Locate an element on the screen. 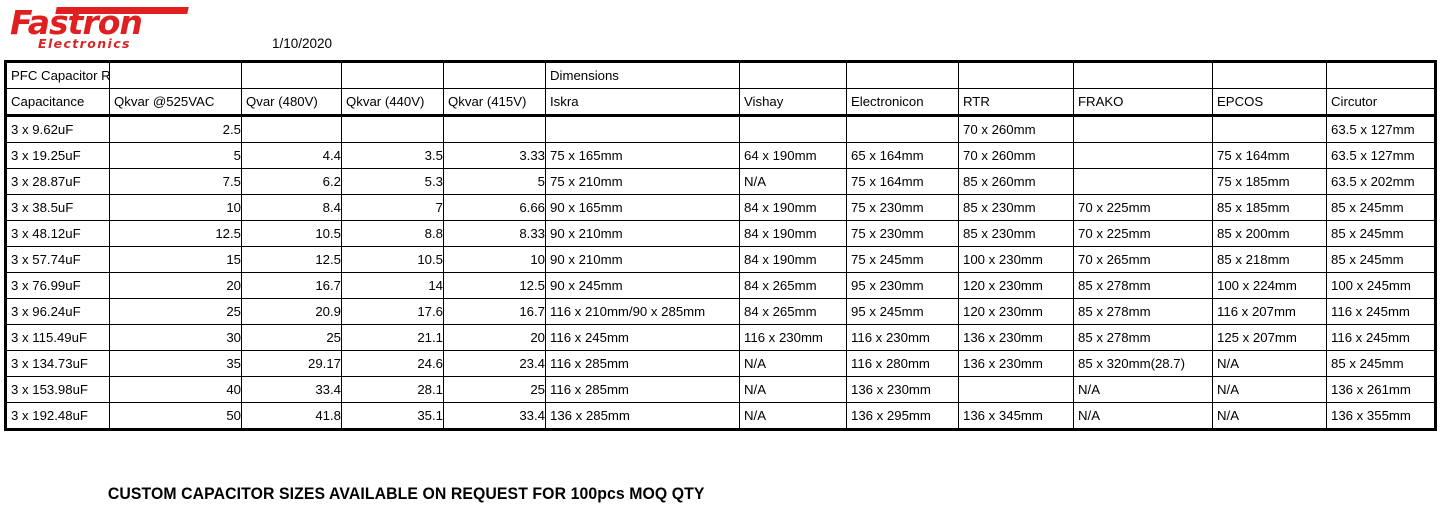 Image resolution: width=1444 pixels, height=513 pixels. logo-wordmark: Fastron is located at coordinates (76, 22).